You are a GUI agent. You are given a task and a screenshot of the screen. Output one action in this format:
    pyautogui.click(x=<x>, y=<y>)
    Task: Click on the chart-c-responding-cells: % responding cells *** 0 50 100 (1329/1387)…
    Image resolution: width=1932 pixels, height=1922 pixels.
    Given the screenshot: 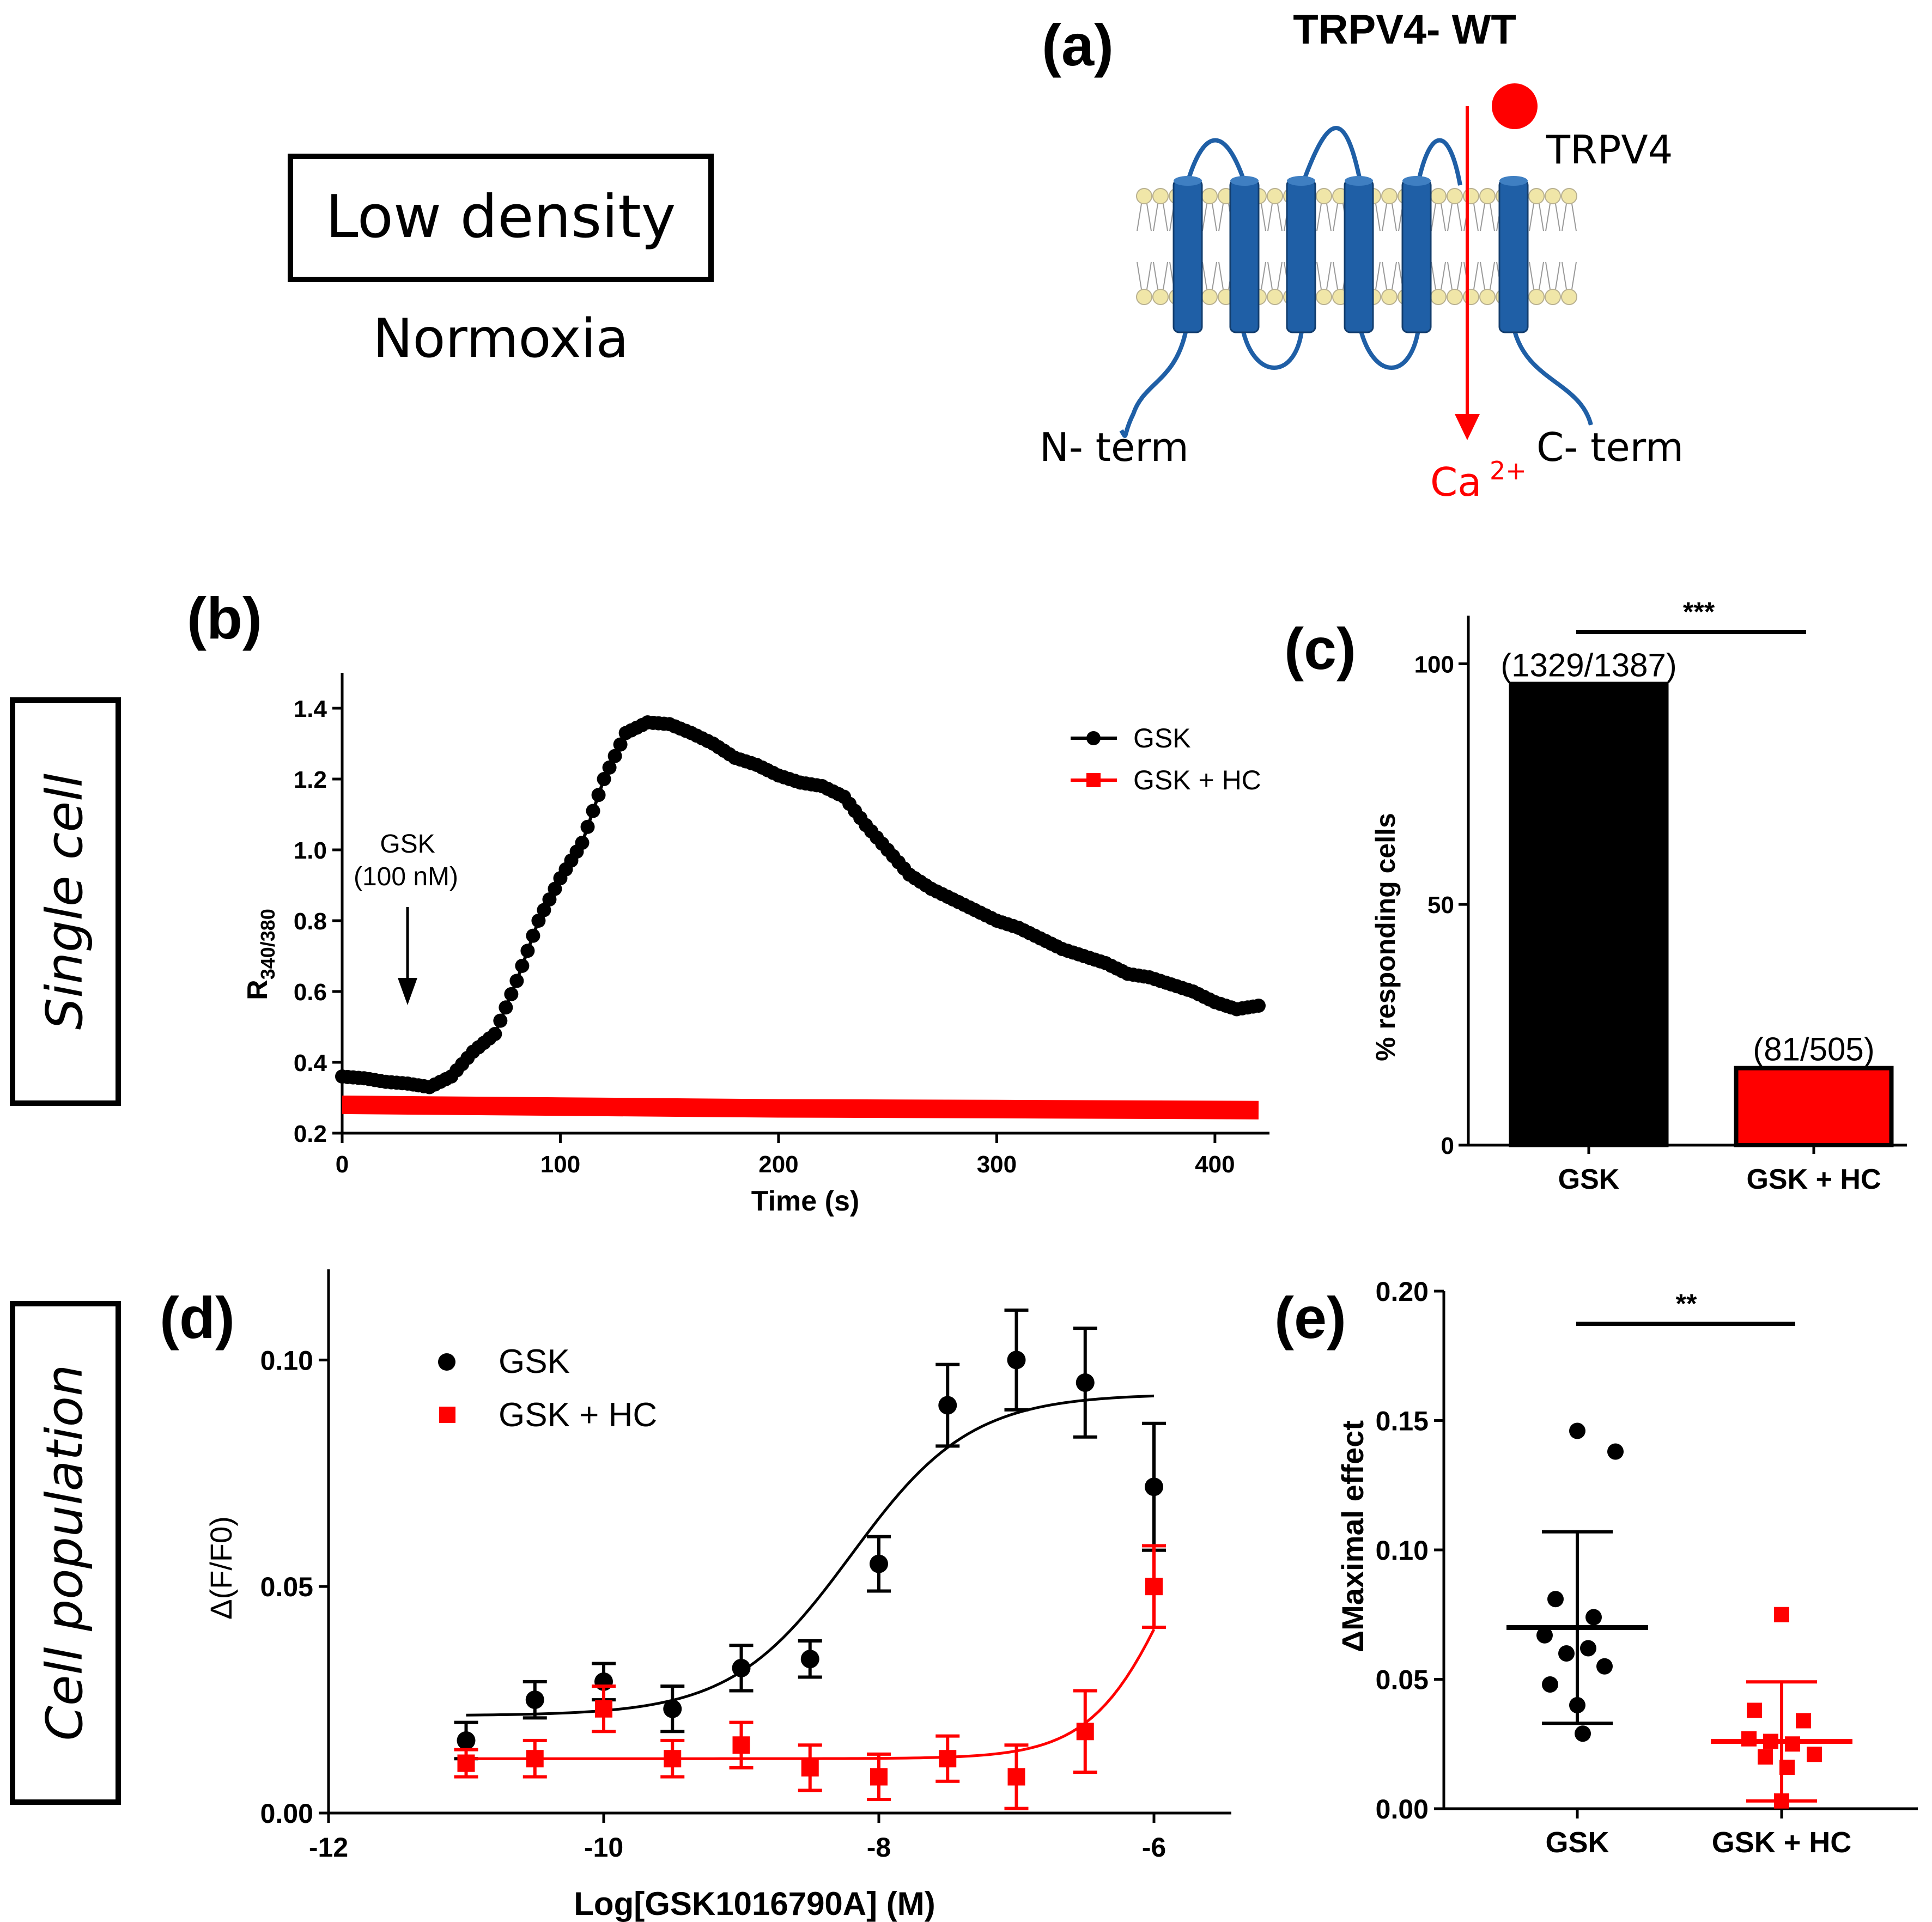 What is the action you would take?
    pyautogui.click(x=1638, y=896)
    